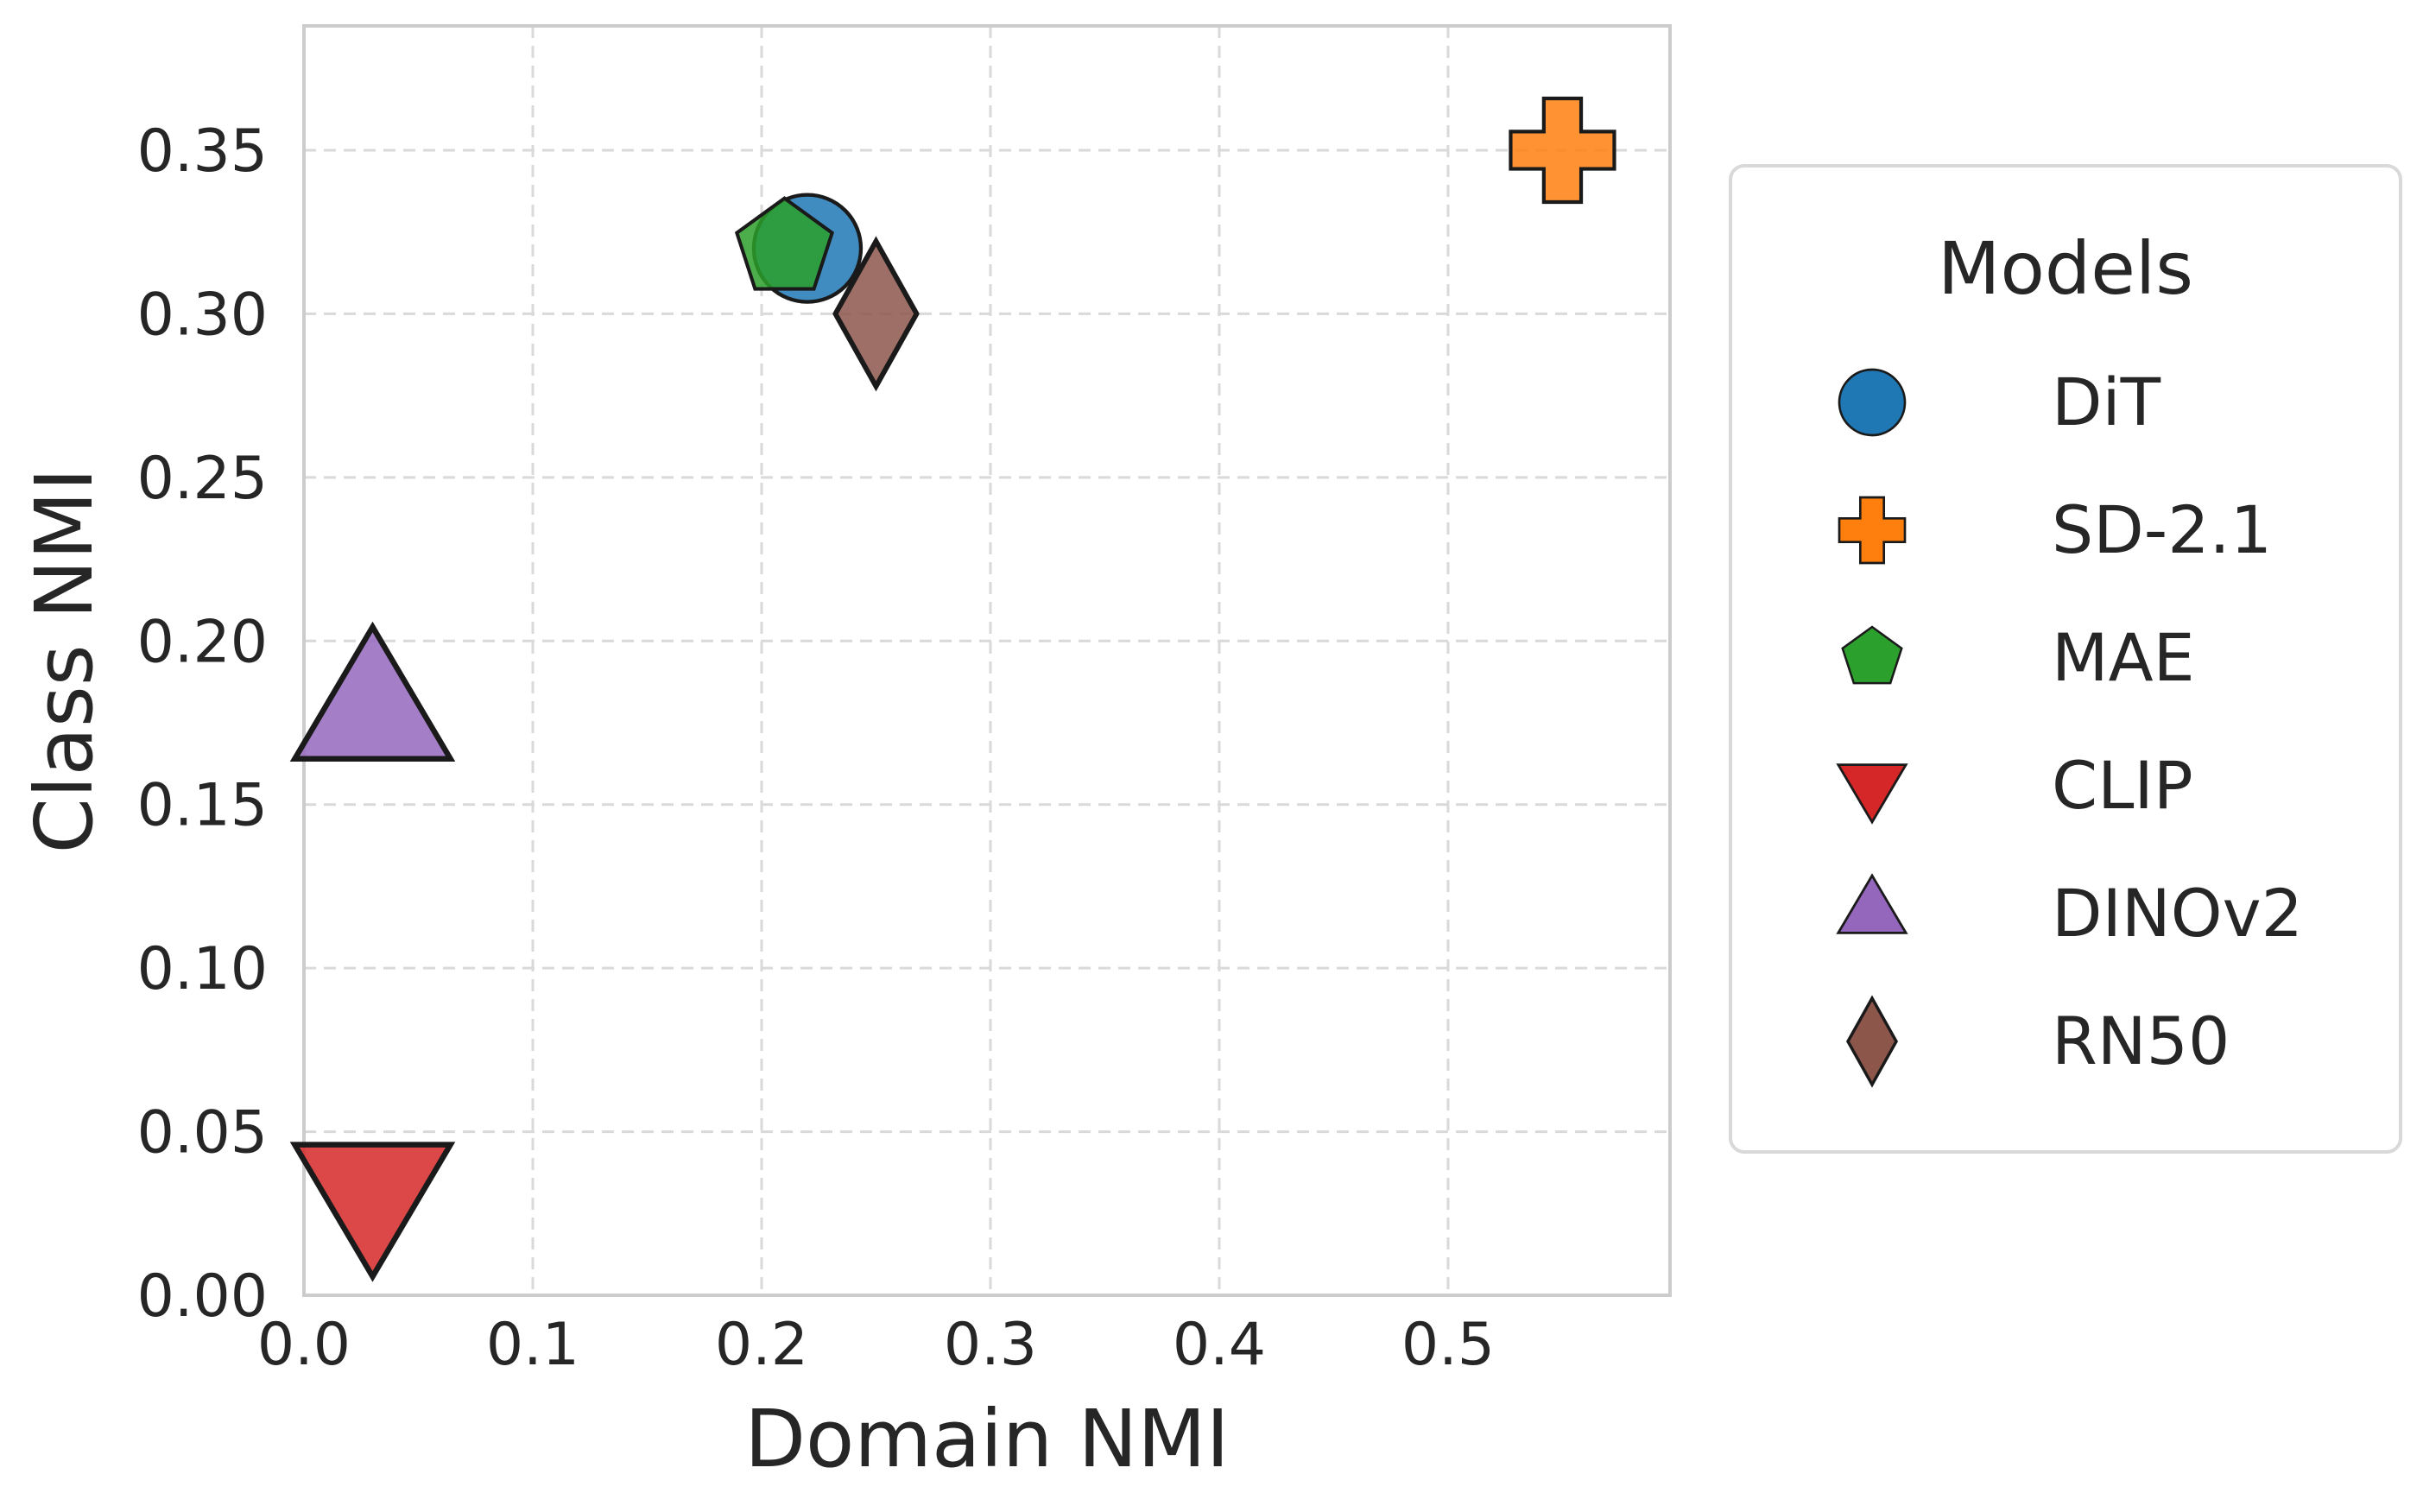 The width and height of the screenshot is (2423, 1512). I want to click on y-tick-label: 0.10, so click(202, 969).